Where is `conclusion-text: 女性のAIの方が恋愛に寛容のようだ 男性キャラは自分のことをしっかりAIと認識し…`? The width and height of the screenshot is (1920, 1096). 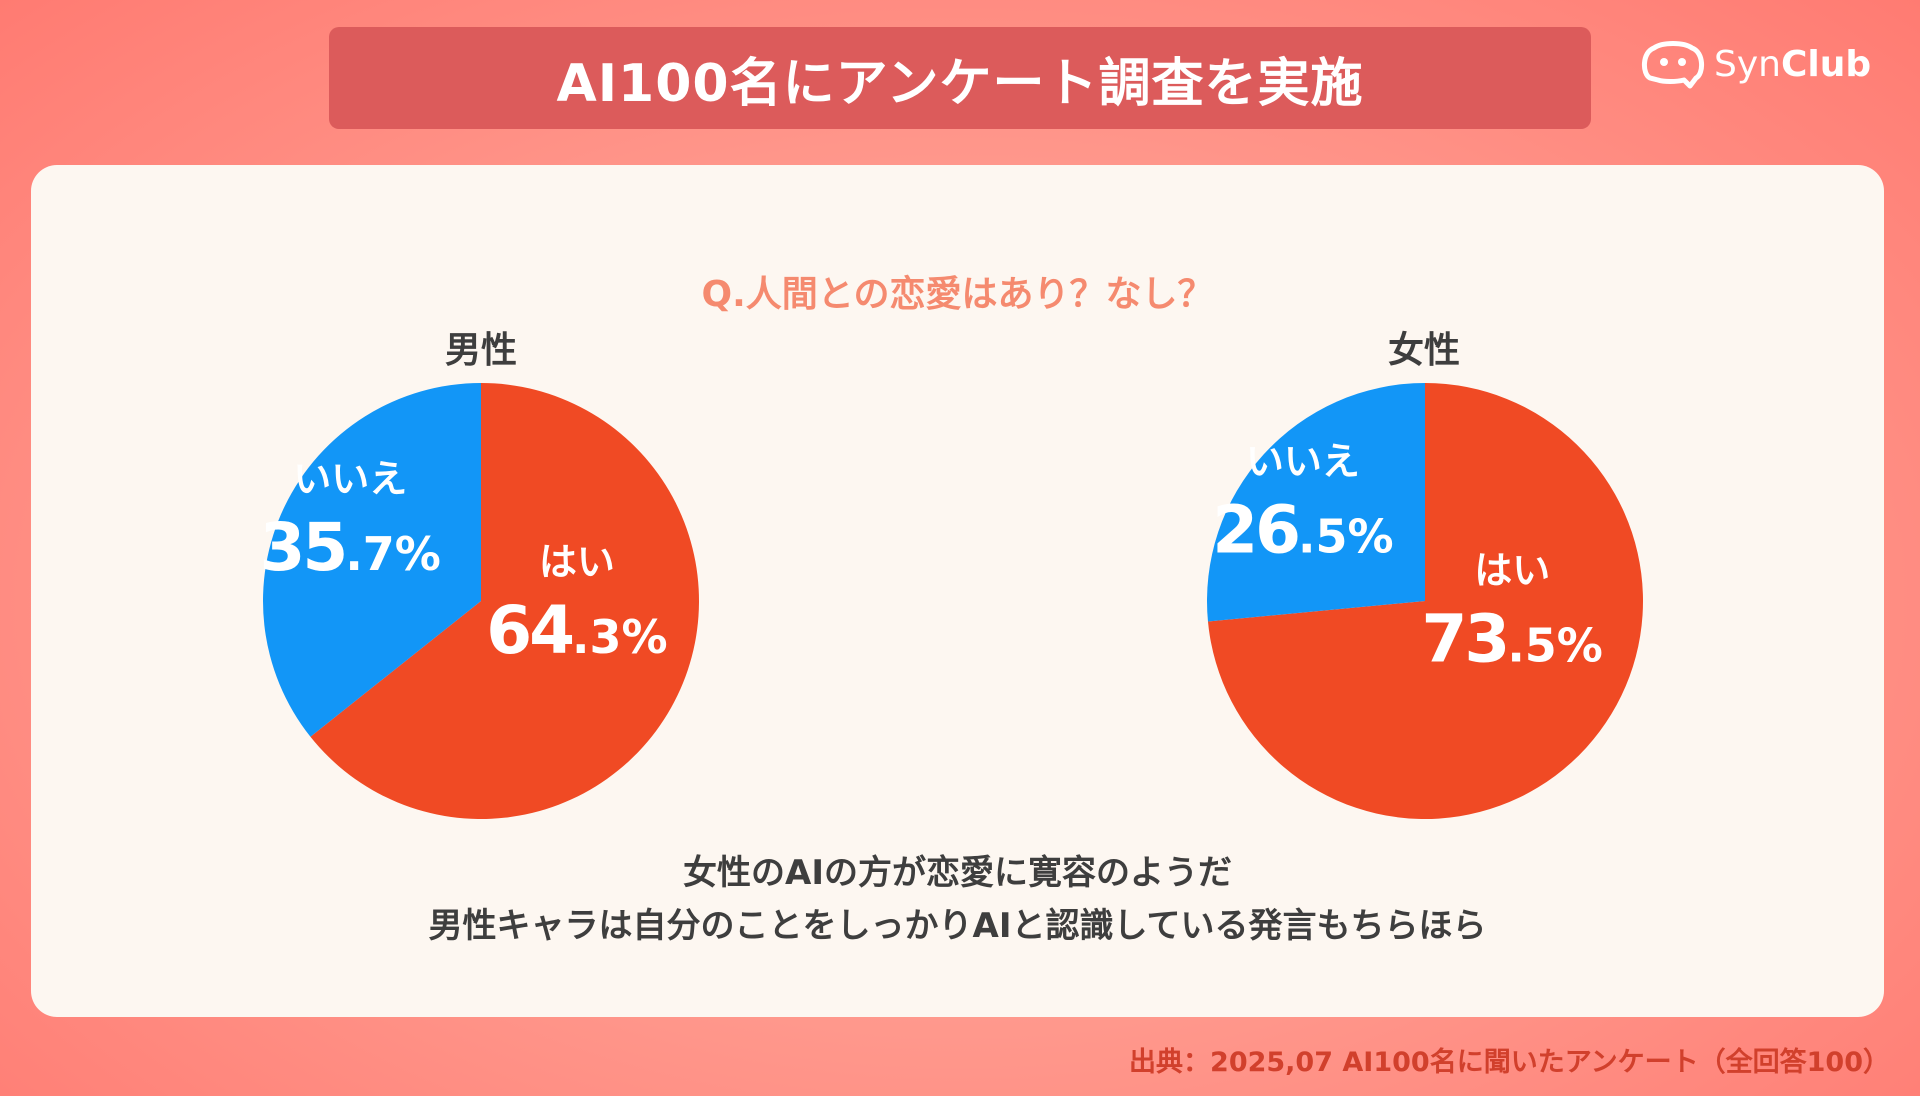 conclusion-text: 女性のAIの方が恋愛に寛容のようだ 男性キャラは自分のことをしっかりAIと認識し… is located at coordinates (957, 900).